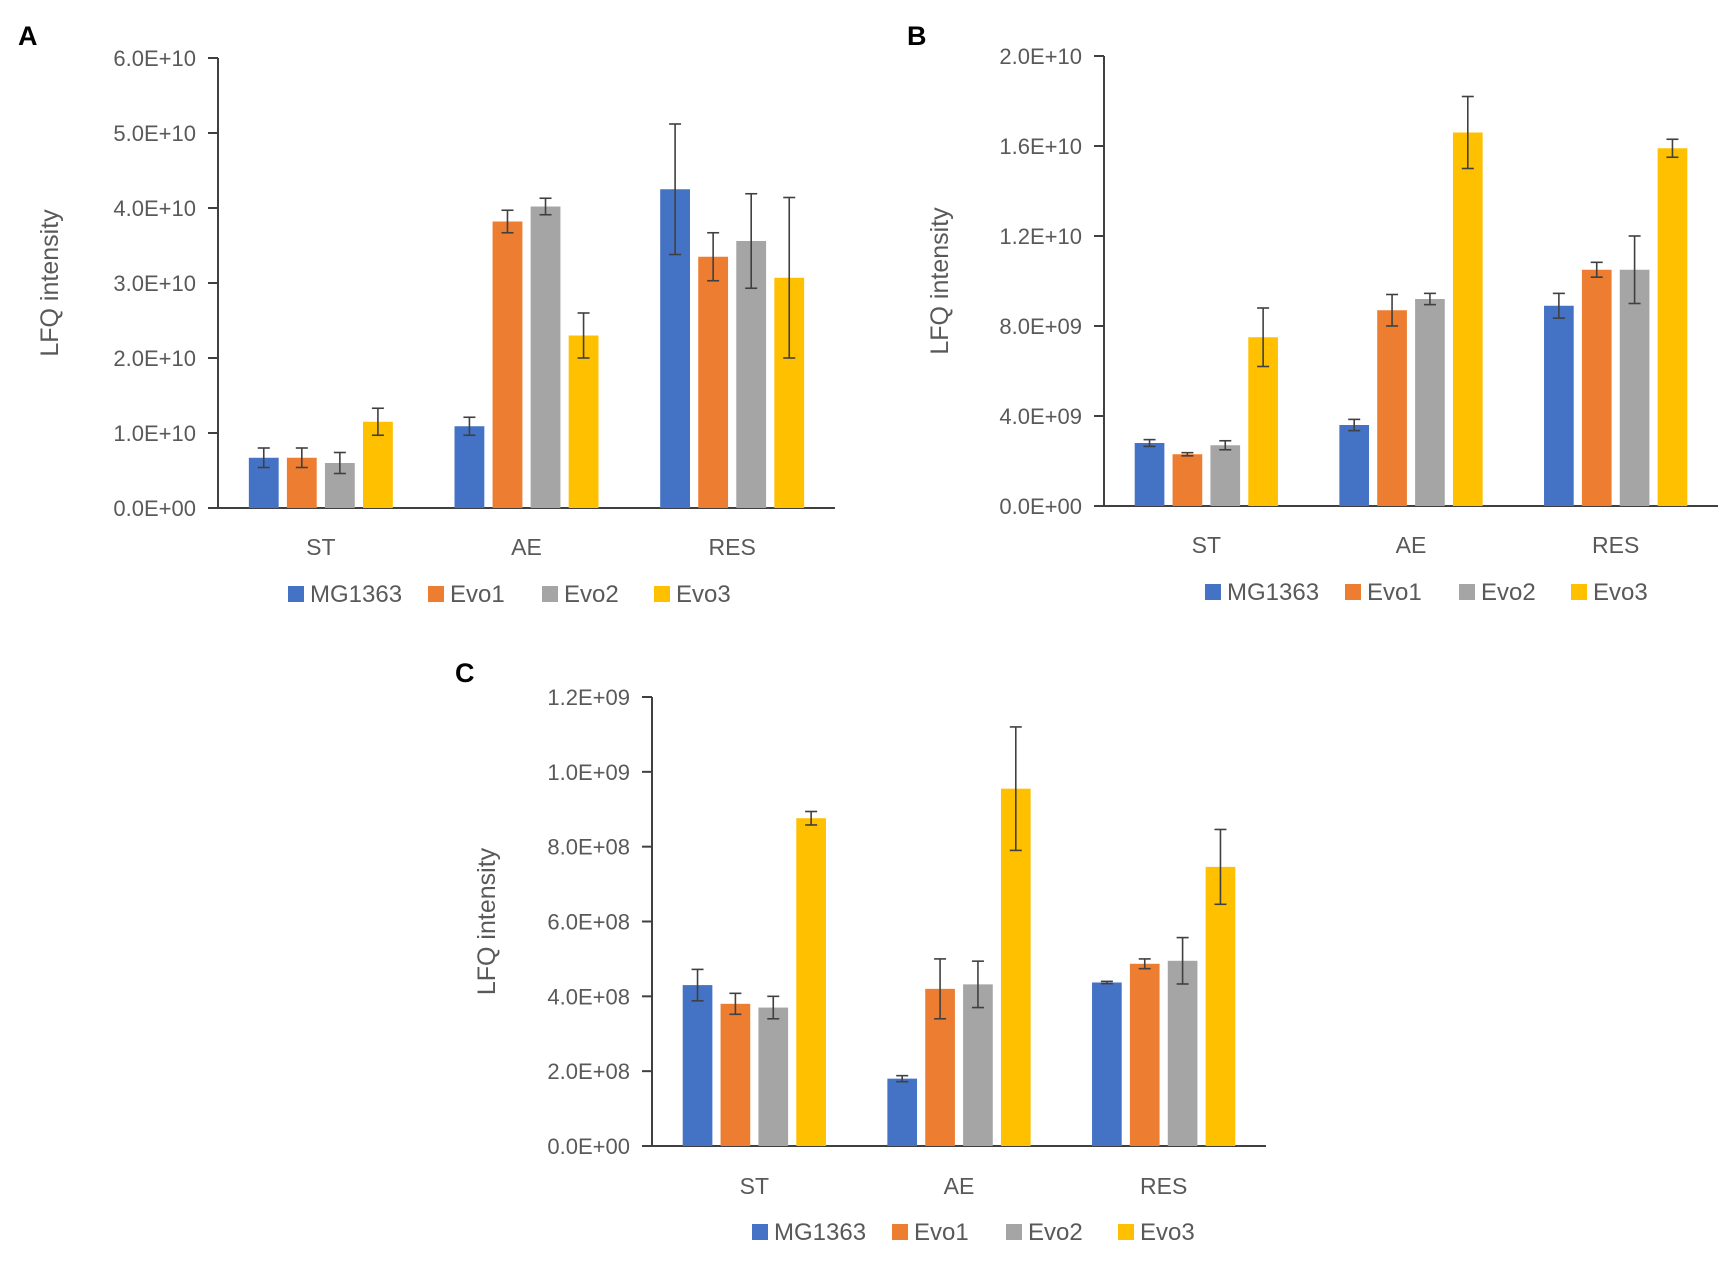  What do you see at coordinates (465, 673) in the screenshot?
I see `panel-letter: C` at bounding box center [465, 673].